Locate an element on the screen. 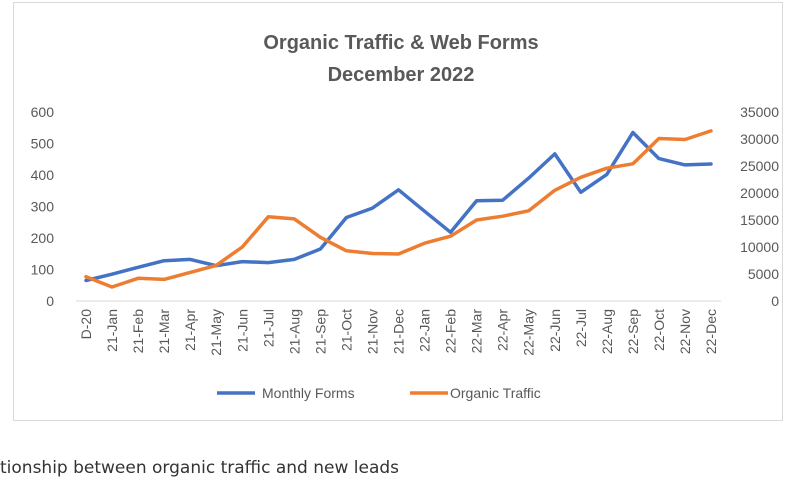  x-tick-label: 21-Jan is located at coordinates (112, 330).